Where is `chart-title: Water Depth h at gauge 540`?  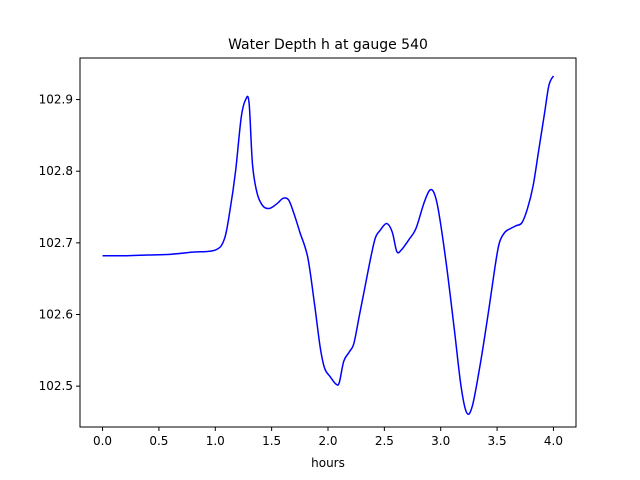 chart-title: Water Depth h at gauge 540 is located at coordinates (328, 45).